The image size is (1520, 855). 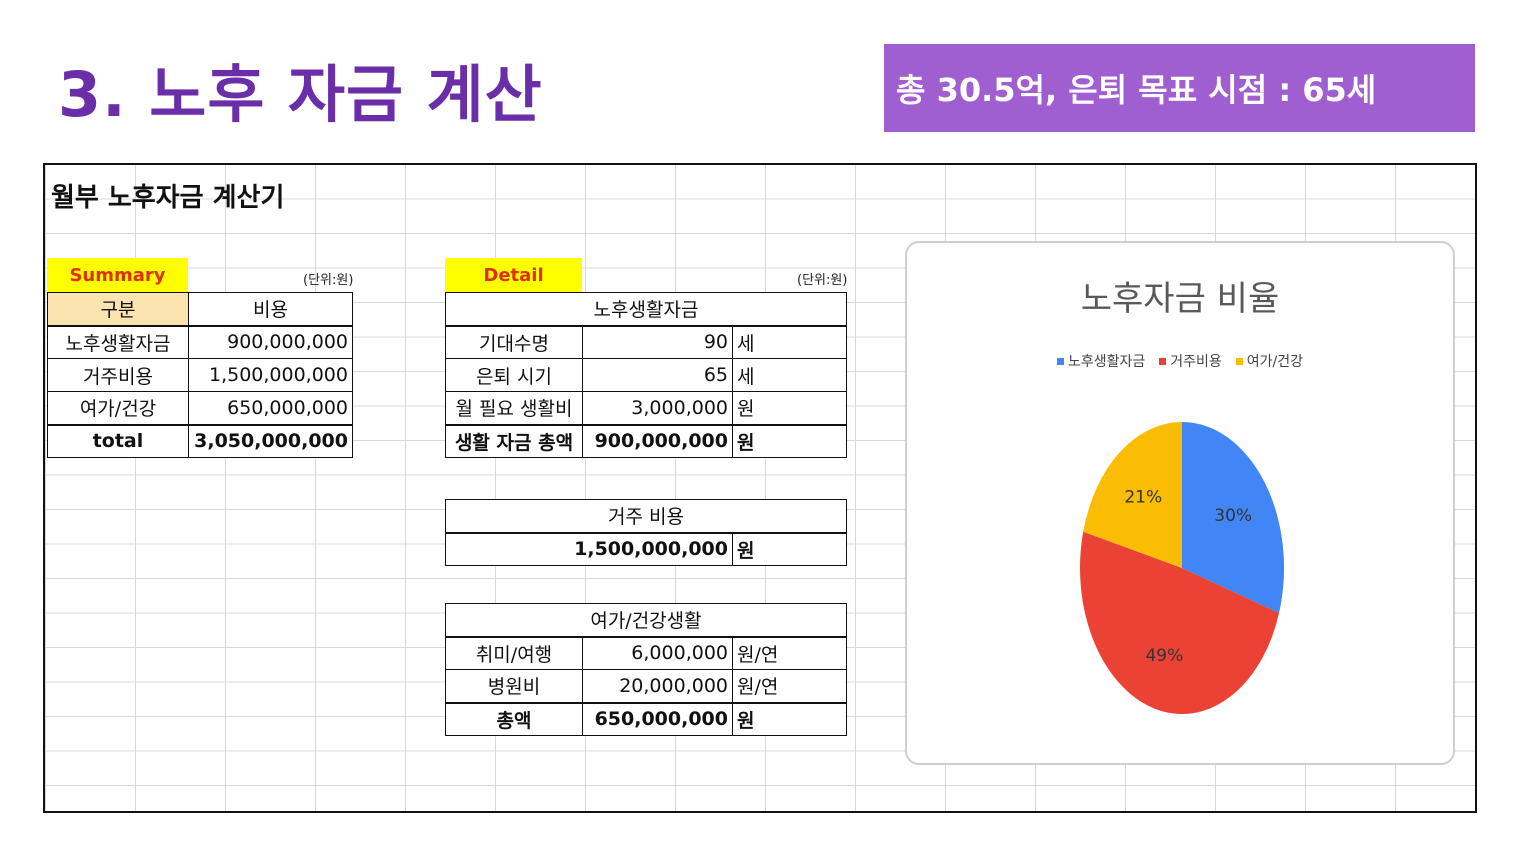 I want to click on leisure-row-value: 6,000,000, so click(x=657, y=652).